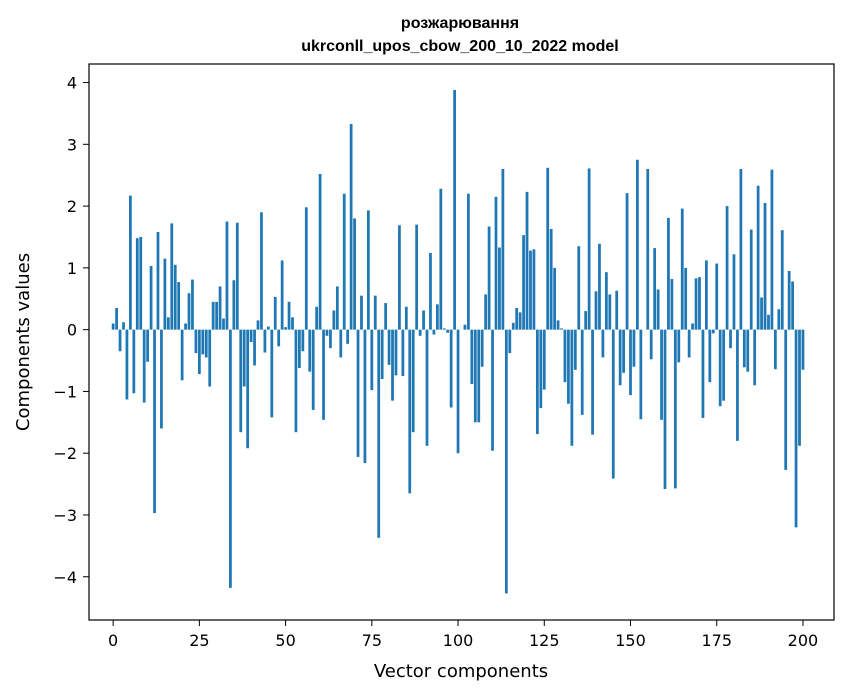  Describe the element at coordinates (285, 640) in the screenshot. I see `x-tick-label: 50` at that location.